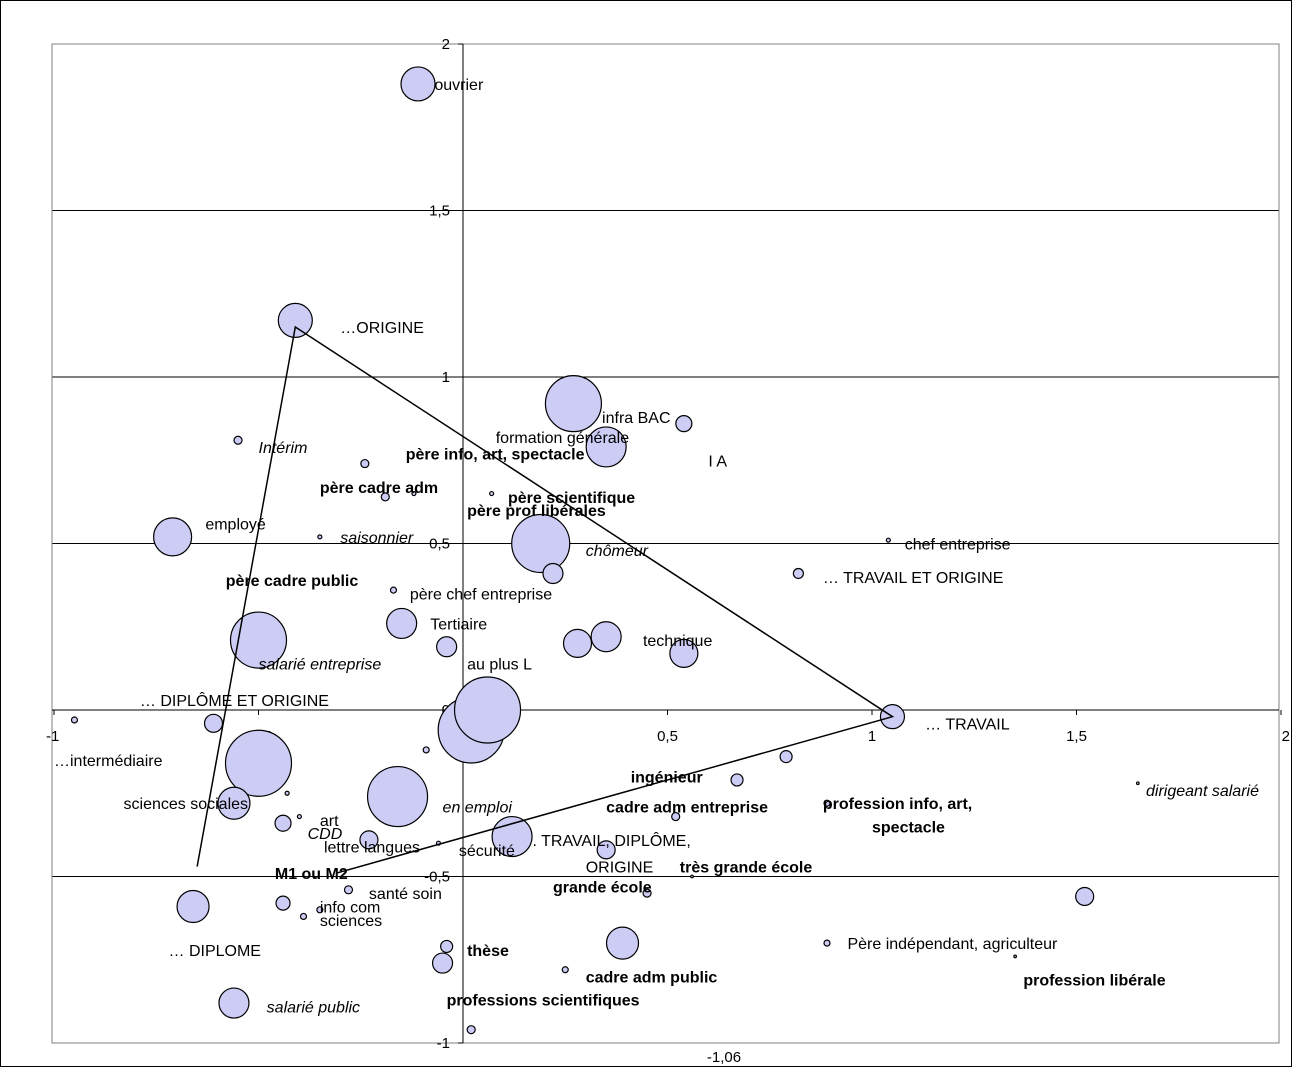  I want to click on point-label: . TRAVAIL, DIPLÔME,, so click(612, 840).